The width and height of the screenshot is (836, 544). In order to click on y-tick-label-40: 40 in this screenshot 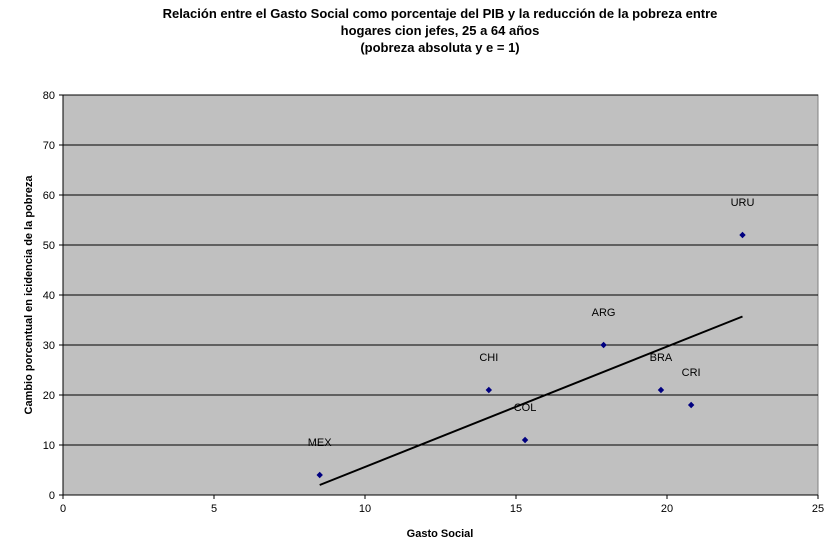, I will do `click(49, 296)`.